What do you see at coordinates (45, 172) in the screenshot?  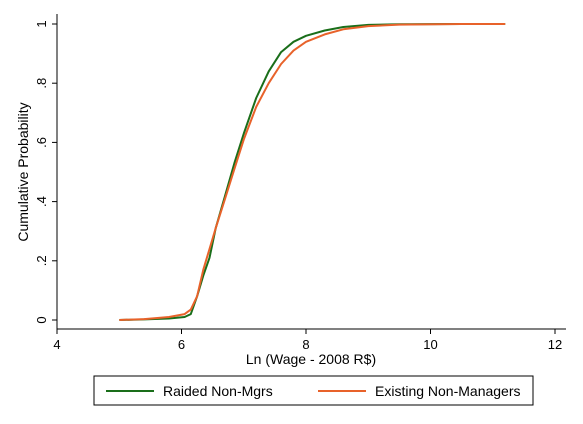 I see `y-ticks: 0 .2 .4 .6 .8 1` at bounding box center [45, 172].